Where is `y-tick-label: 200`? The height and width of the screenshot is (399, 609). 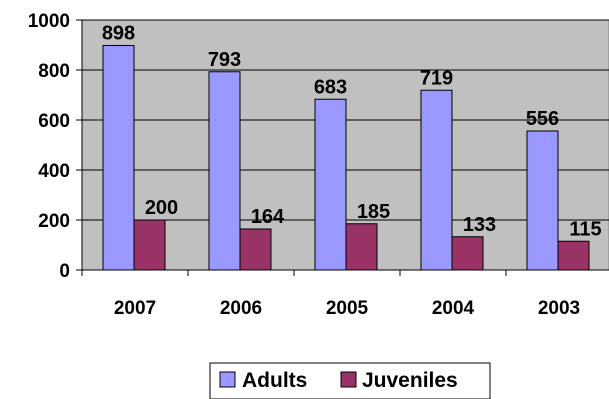
y-tick-label: 200 is located at coordinates (54, 221).